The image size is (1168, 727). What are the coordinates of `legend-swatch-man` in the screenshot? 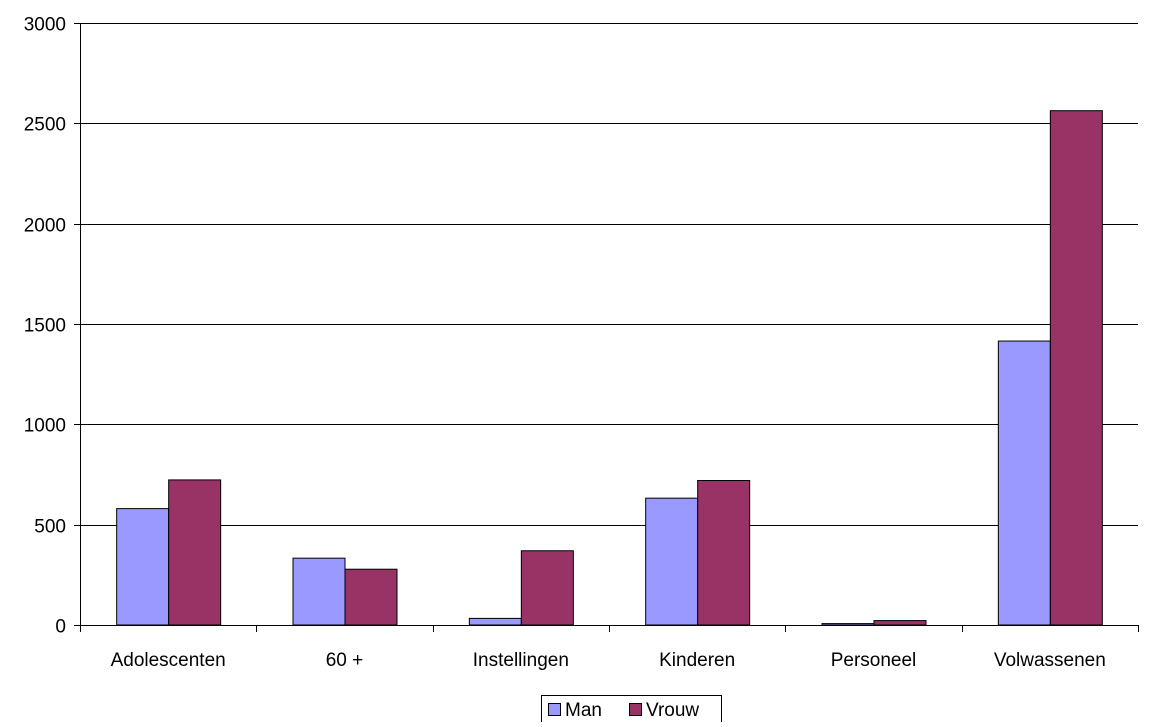 It's located at (554, 709).